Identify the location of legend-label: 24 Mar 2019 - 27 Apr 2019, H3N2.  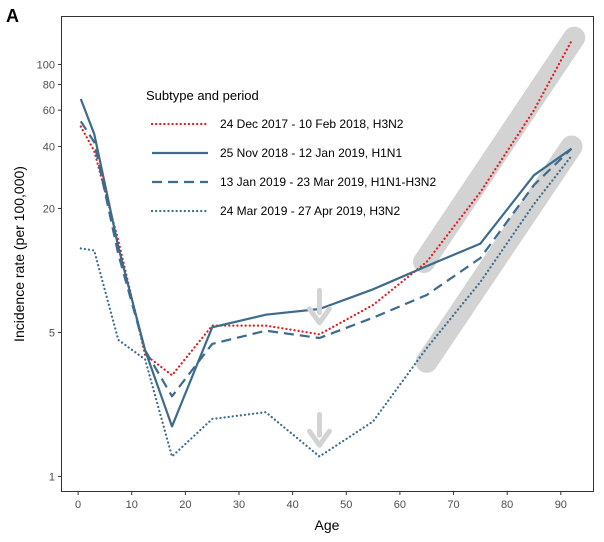
(310, 211).